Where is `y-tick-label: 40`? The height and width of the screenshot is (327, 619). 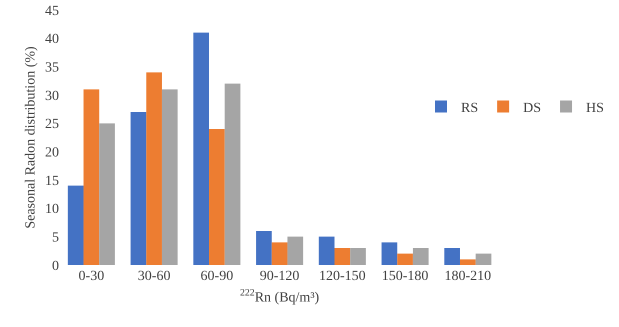
y-tick-label: 40 is located at coordinates (52, 40).